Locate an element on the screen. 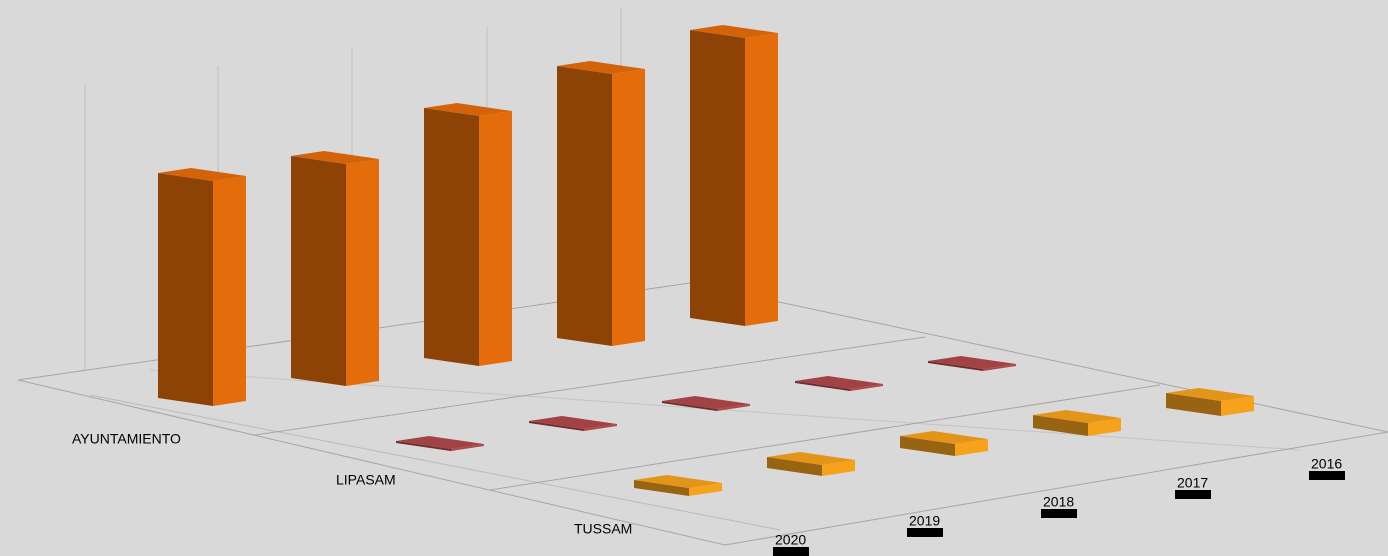 The width and height of the screenshot is (1388, 556). series-label: 2018 is located at coordinates (1058, 502).